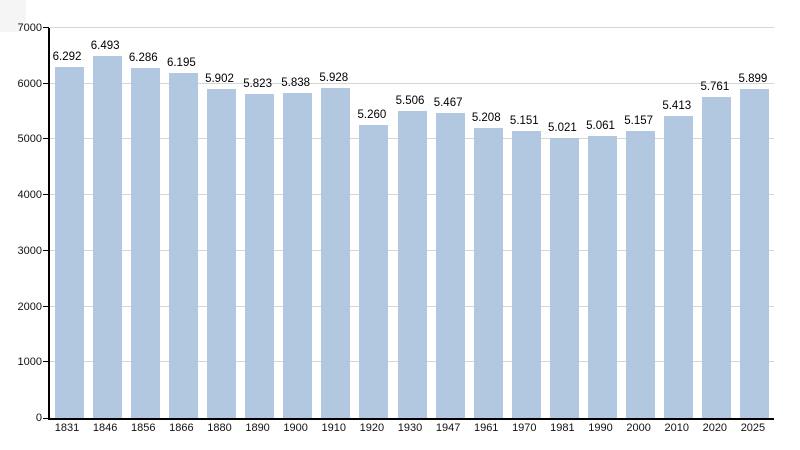  I want to click on x-tick-label-1846: 1846, so click(105, 428).